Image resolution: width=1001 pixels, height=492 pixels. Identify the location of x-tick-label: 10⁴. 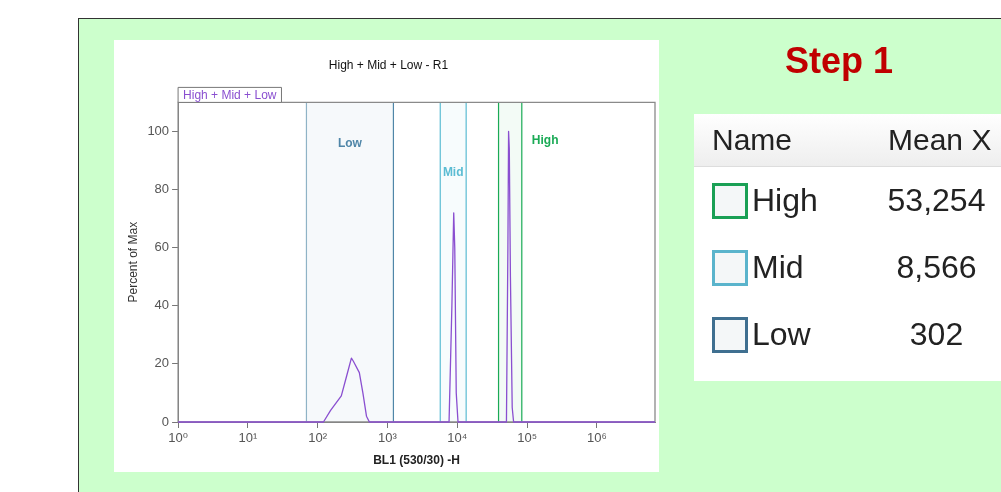
(457, 438).